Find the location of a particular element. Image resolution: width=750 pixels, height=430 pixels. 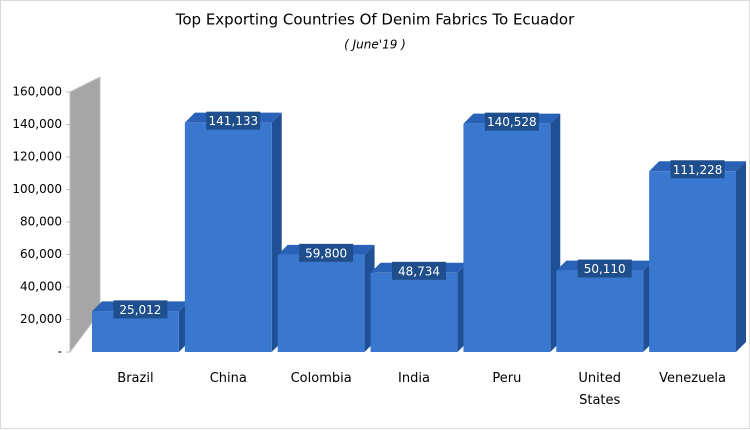

y-tick-label: 20,000 is located at coordinates (41, 319).